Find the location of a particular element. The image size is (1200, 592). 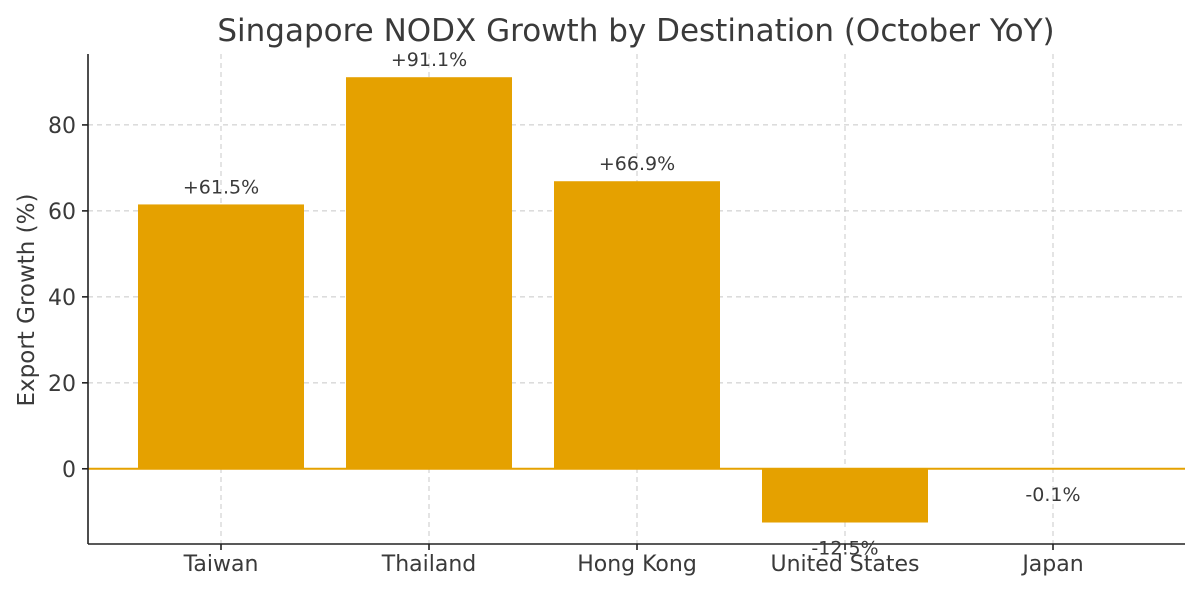

bar-united-states is located at coordinates (845, 495).